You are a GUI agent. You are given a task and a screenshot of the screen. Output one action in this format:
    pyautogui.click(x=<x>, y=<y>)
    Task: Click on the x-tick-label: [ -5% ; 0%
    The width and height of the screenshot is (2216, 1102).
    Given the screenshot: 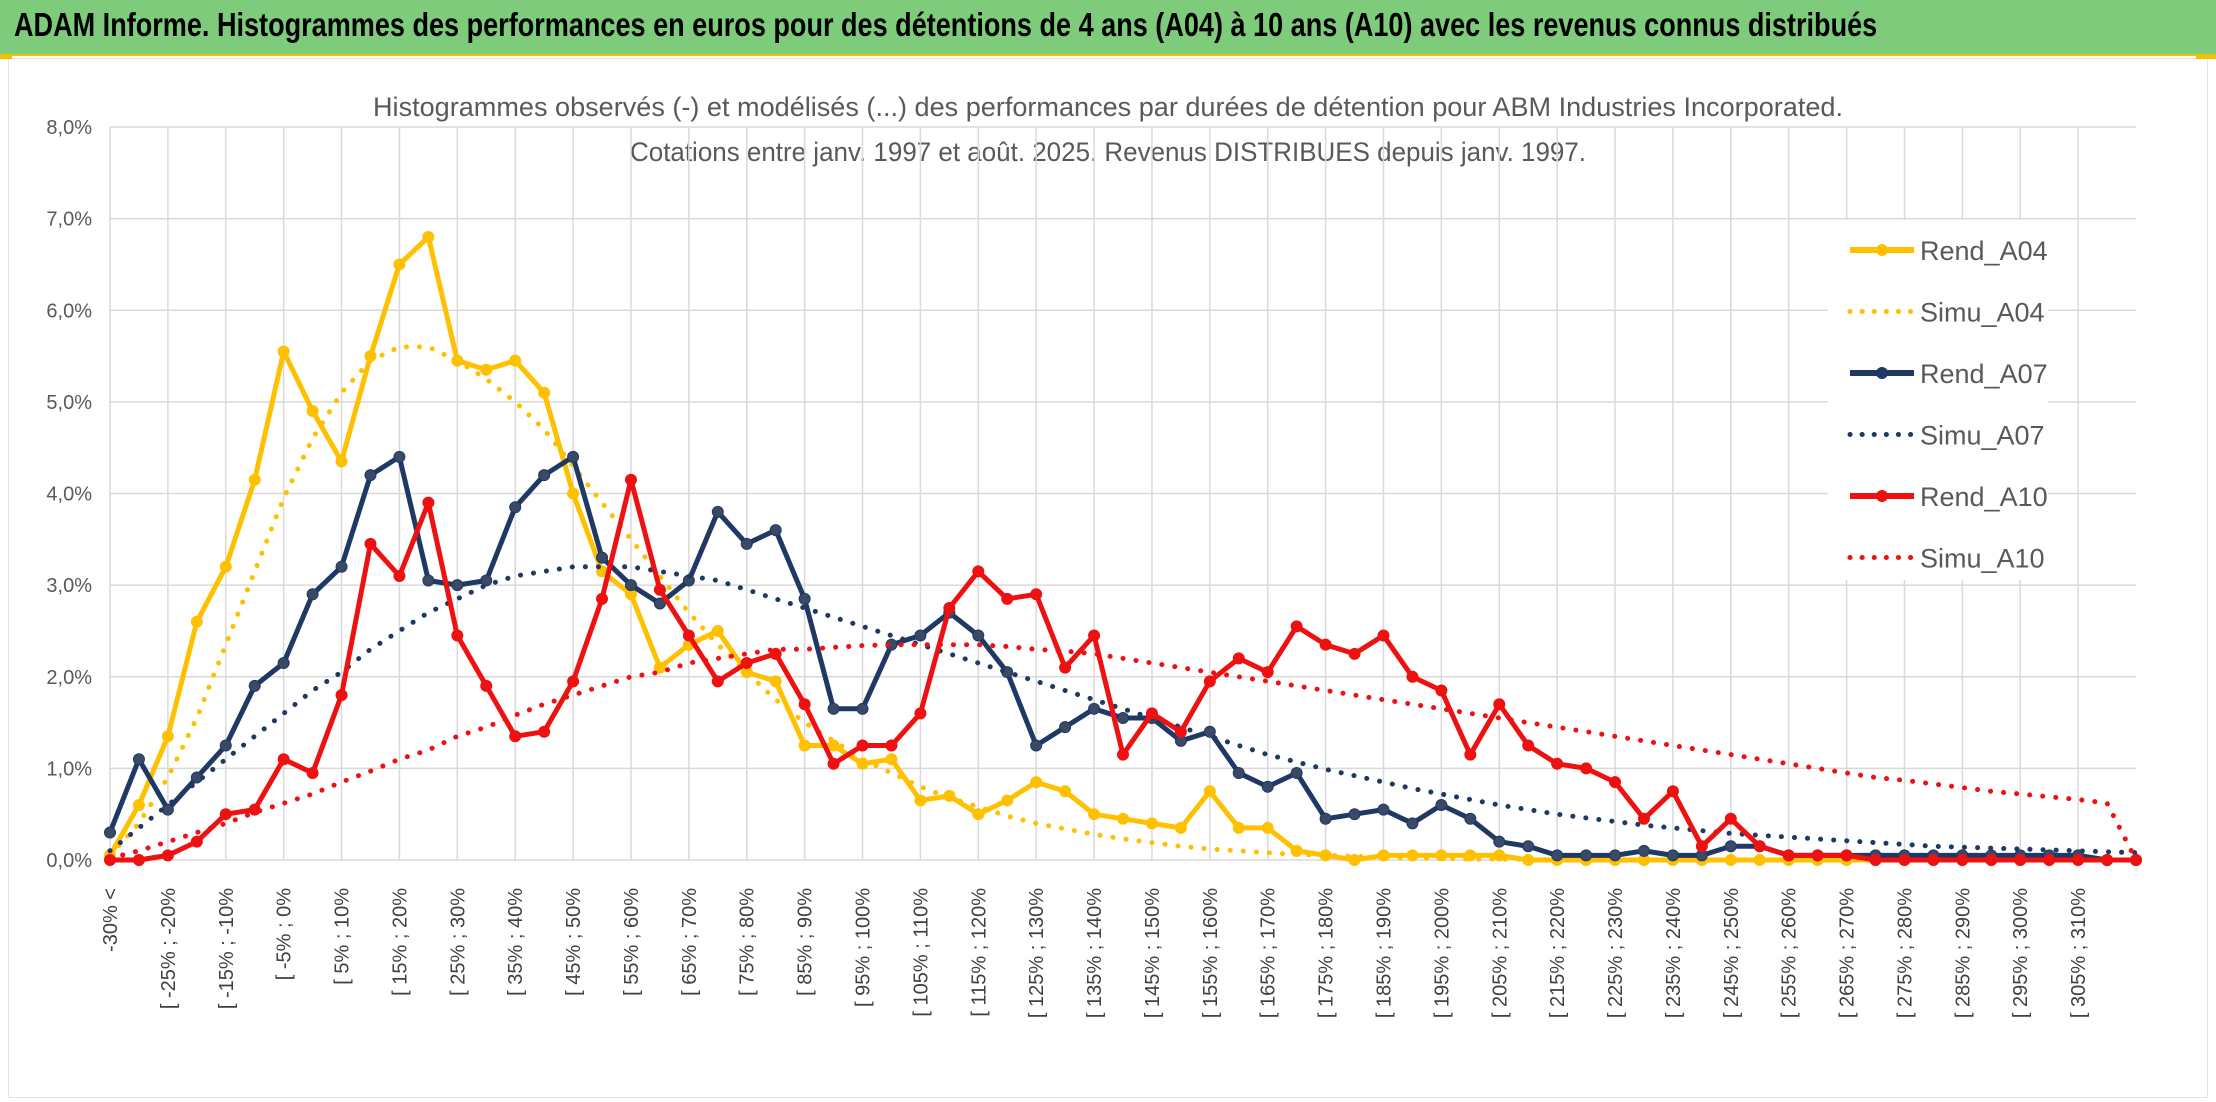 What is the action you would take?
    pyautogui.click(x=285, y=934)
    